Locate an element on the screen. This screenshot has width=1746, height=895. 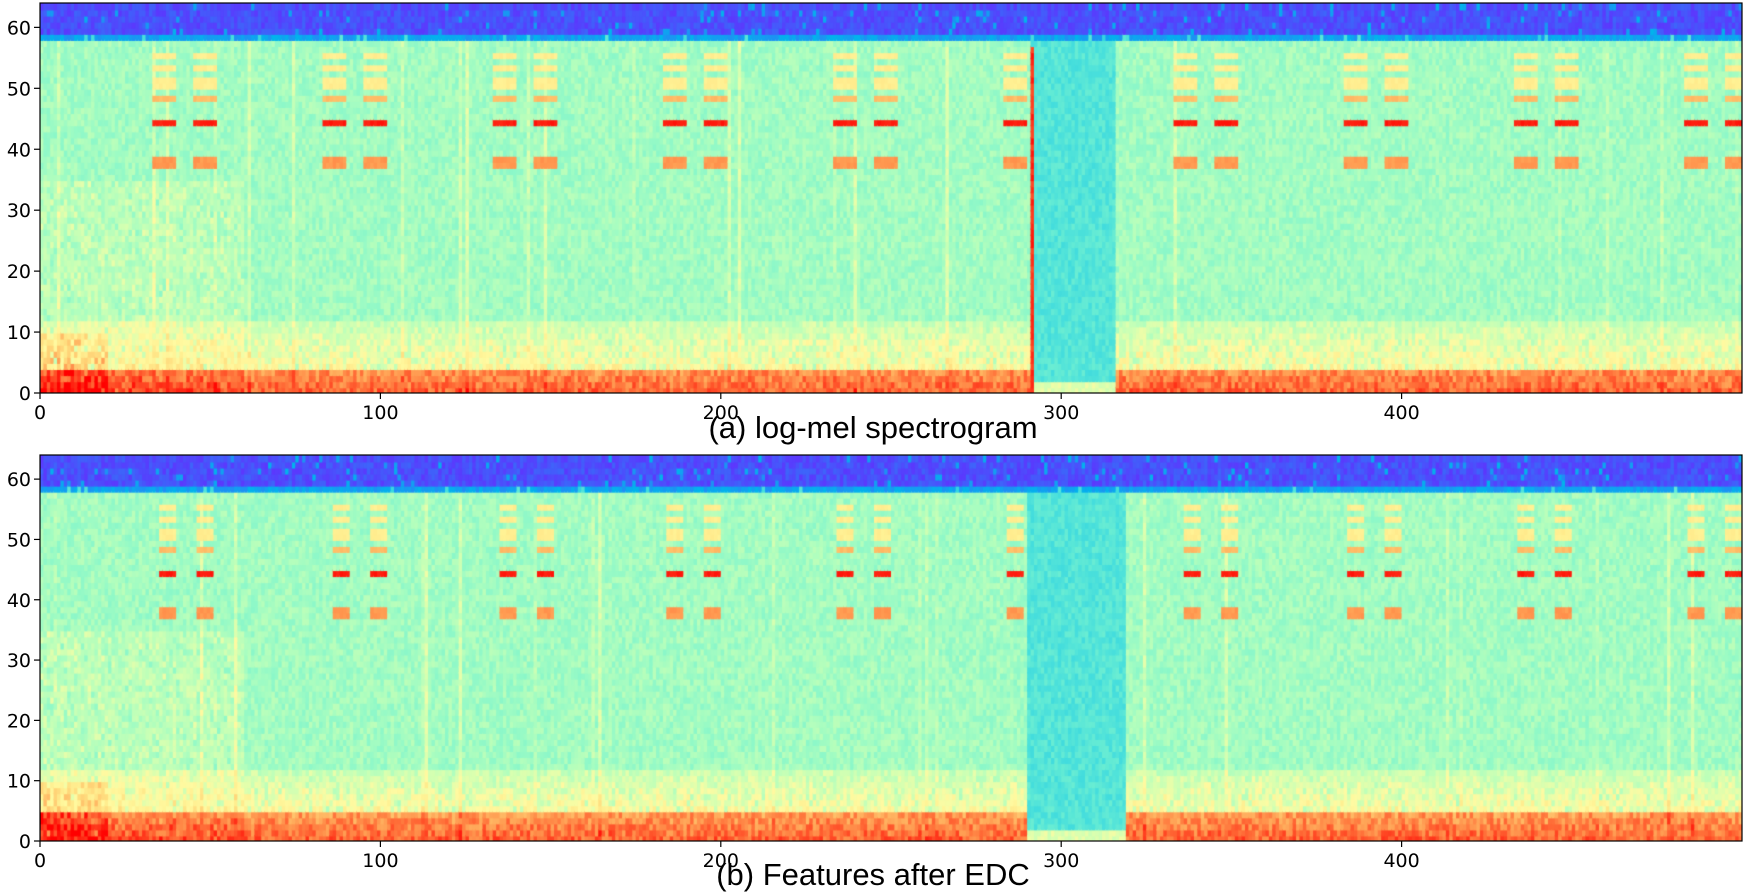
y-axis-a: 0 10 20 30 40 50 60 is located at coordinates (23, 211).